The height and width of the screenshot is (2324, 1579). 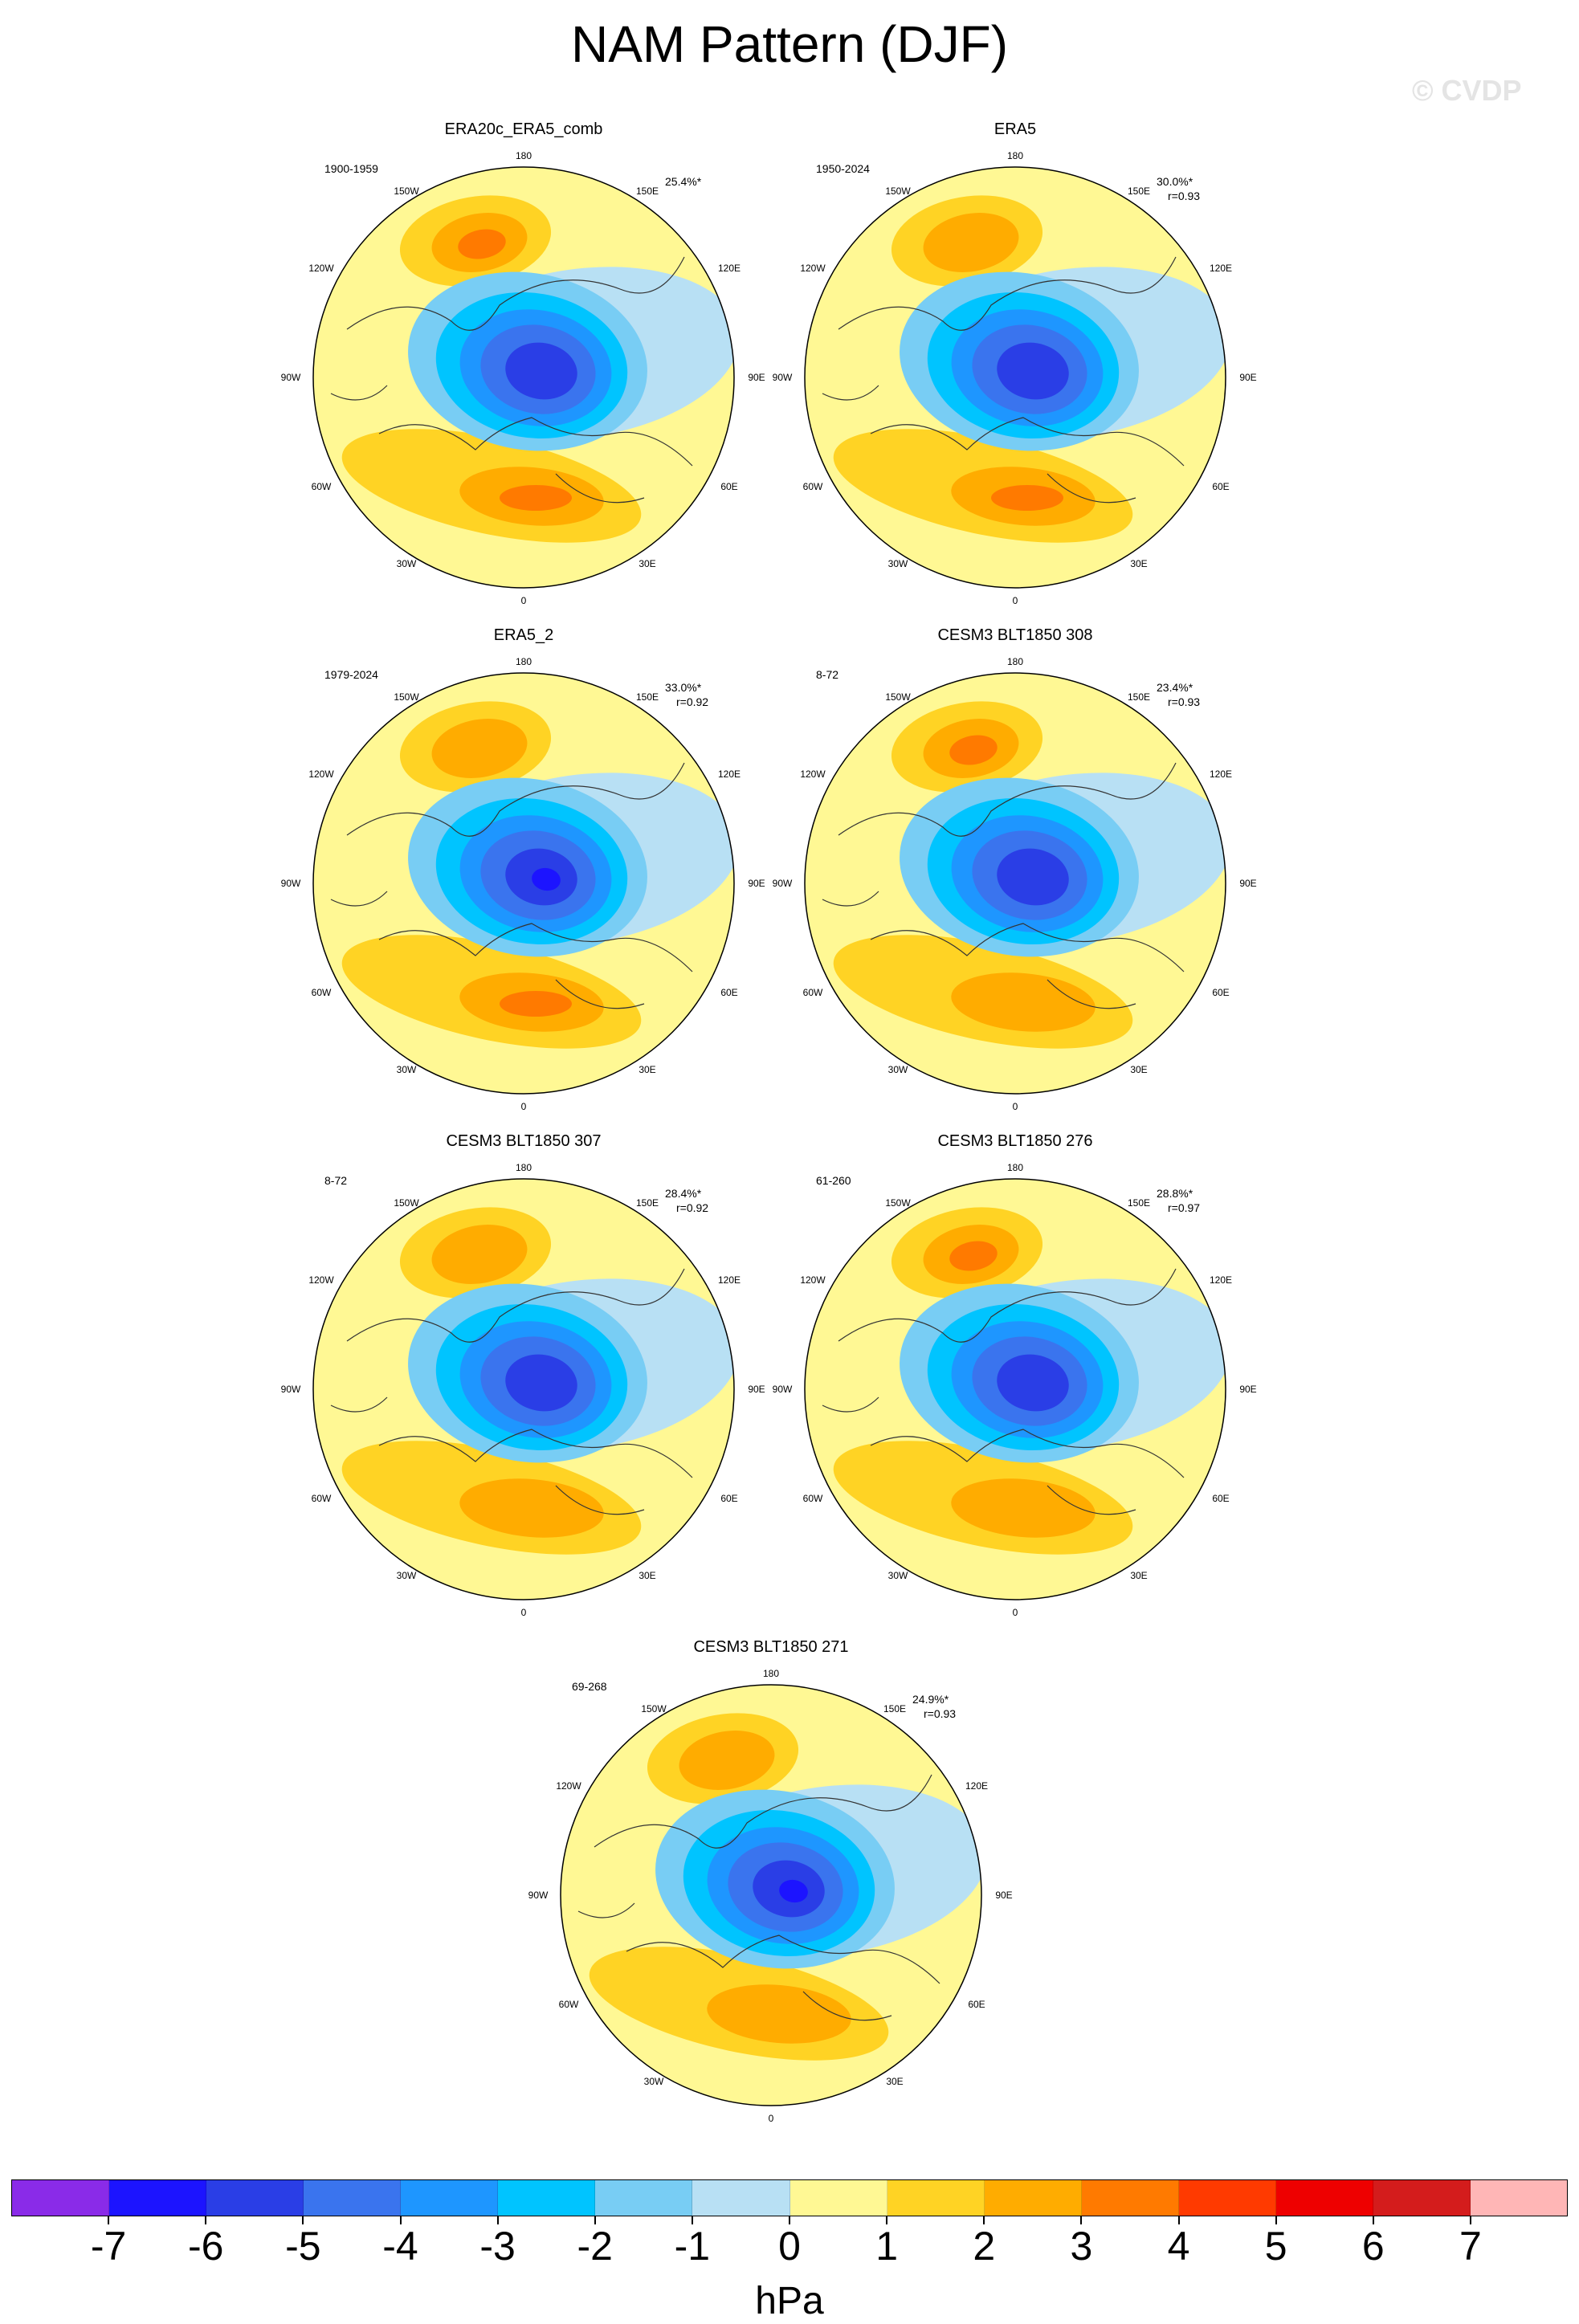 What do you see at coordinates (984, 2247) in the screenshot?
I see `colorbar-label: 2` at bounding box center [984, 2247].